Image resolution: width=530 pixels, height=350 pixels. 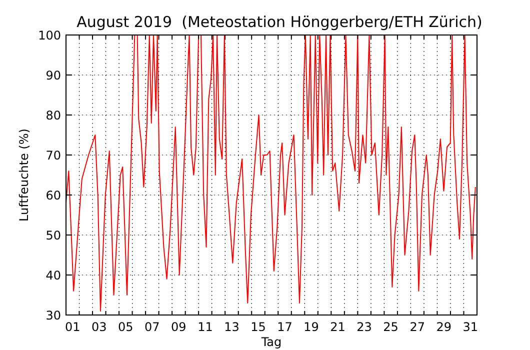 I want to click on x-axis-title: Tag, so click(x=271, y=342).